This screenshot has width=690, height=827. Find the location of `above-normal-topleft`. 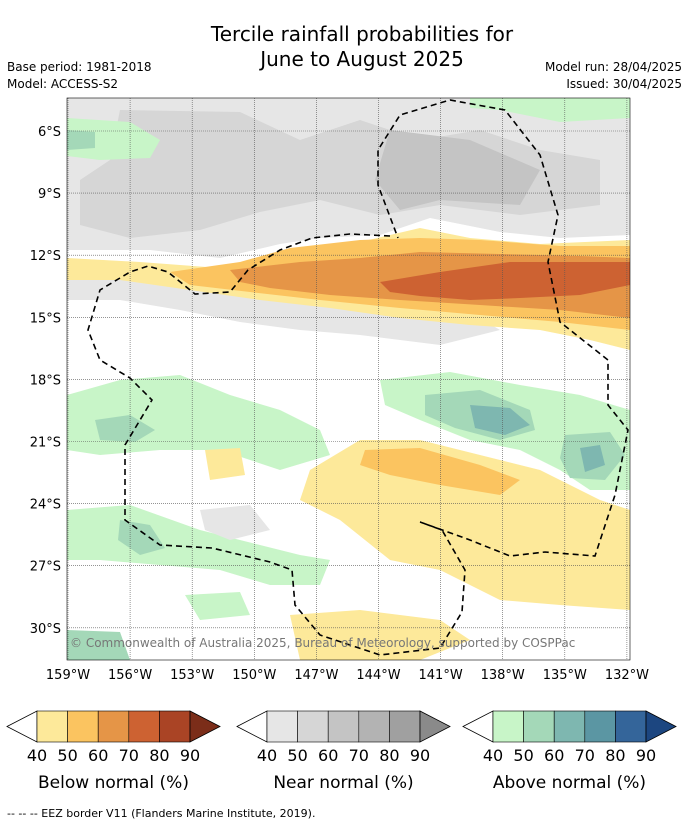

above-normal-topleft is located at coordinates (113, 139).